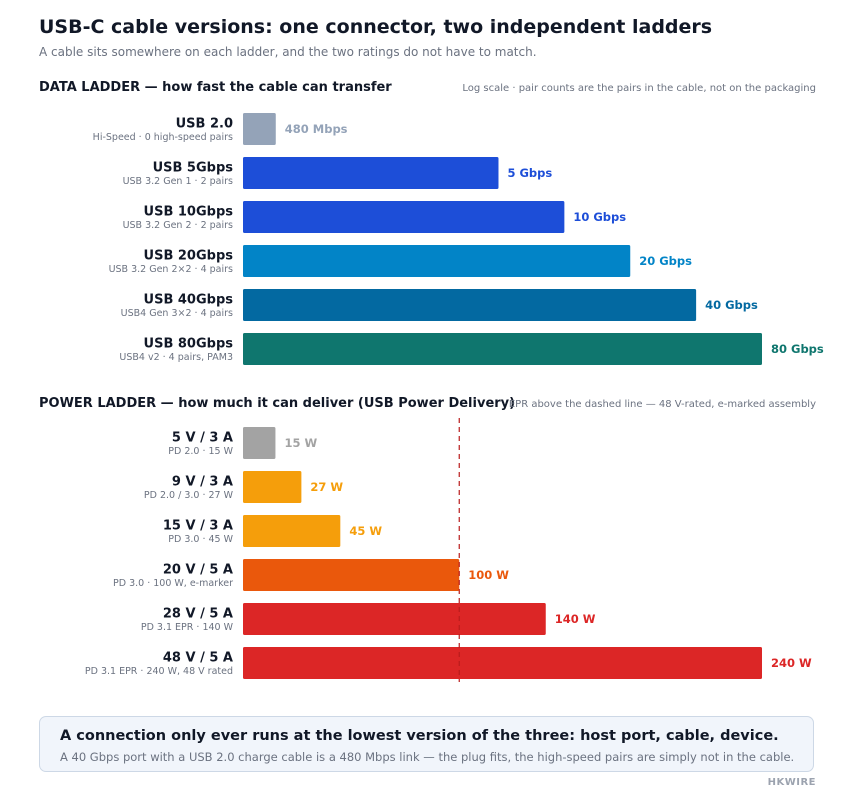 This screenshot has width=855, height=800. I want to click on power-category-label: 20 V / 5 A, so click(198, 570).